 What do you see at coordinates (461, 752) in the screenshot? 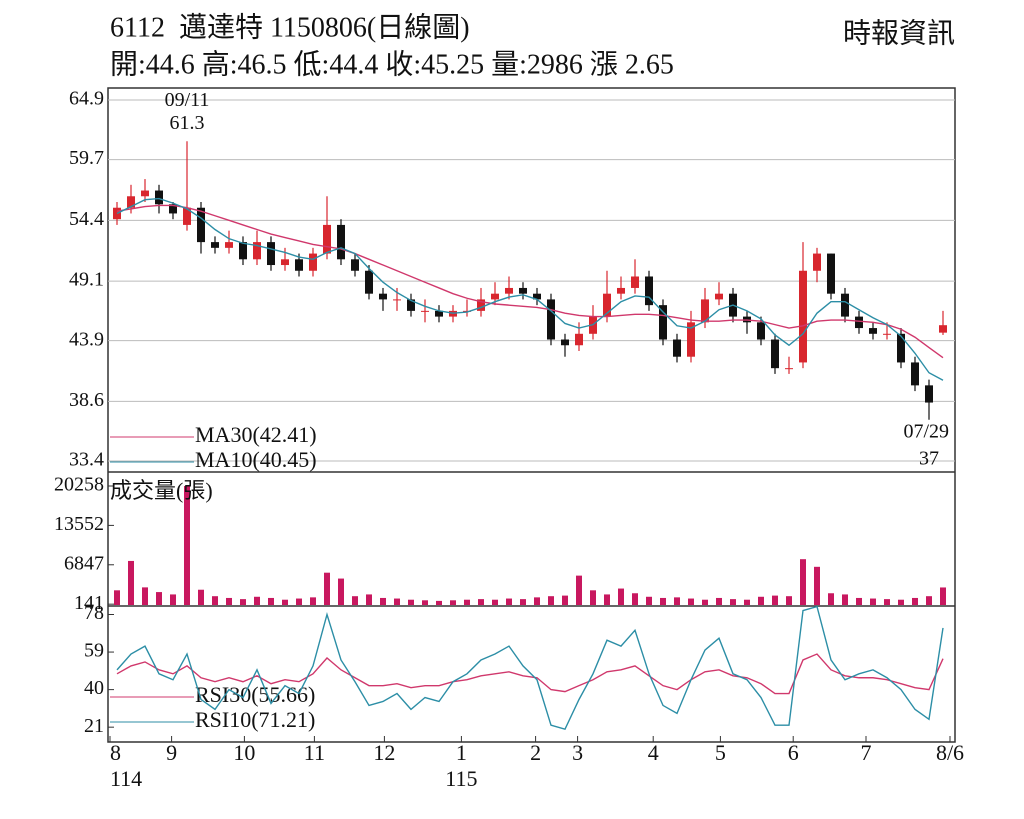
I see `x-tick-label: 1` at bounding box center [461, 752].